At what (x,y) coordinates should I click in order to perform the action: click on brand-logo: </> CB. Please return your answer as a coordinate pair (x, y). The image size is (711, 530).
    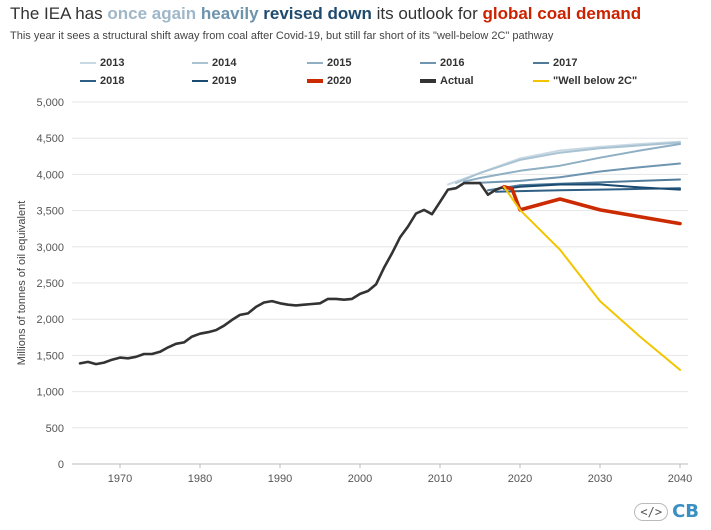
    Looking at the image, I should click on (666, 511).